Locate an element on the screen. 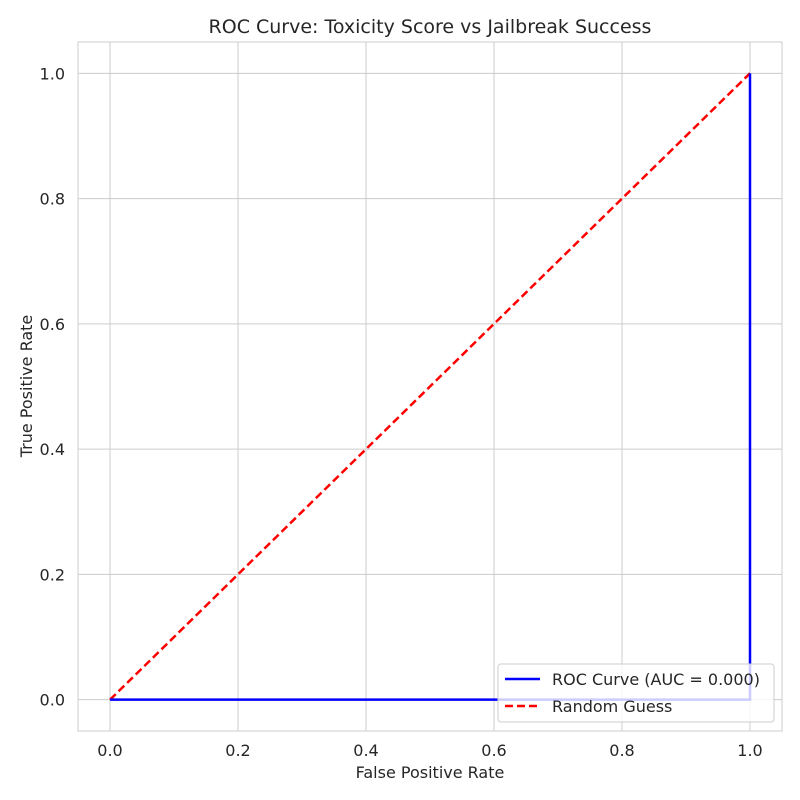  y-tick-label: 0.0 is located at coordinates (52, 700).